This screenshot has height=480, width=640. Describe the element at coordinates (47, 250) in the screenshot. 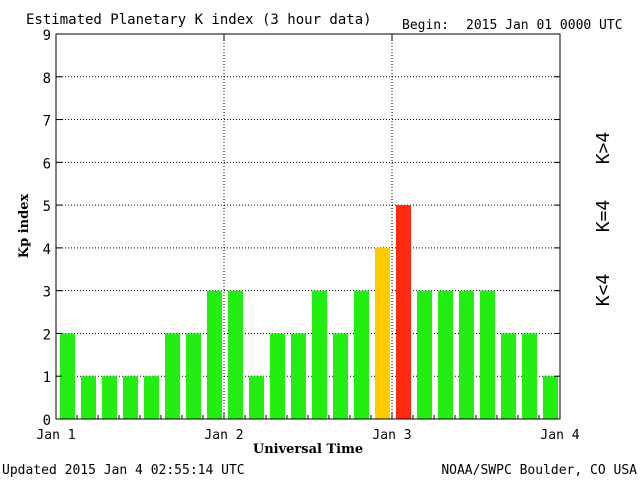

I see `y-tick-label: 4` at that location.